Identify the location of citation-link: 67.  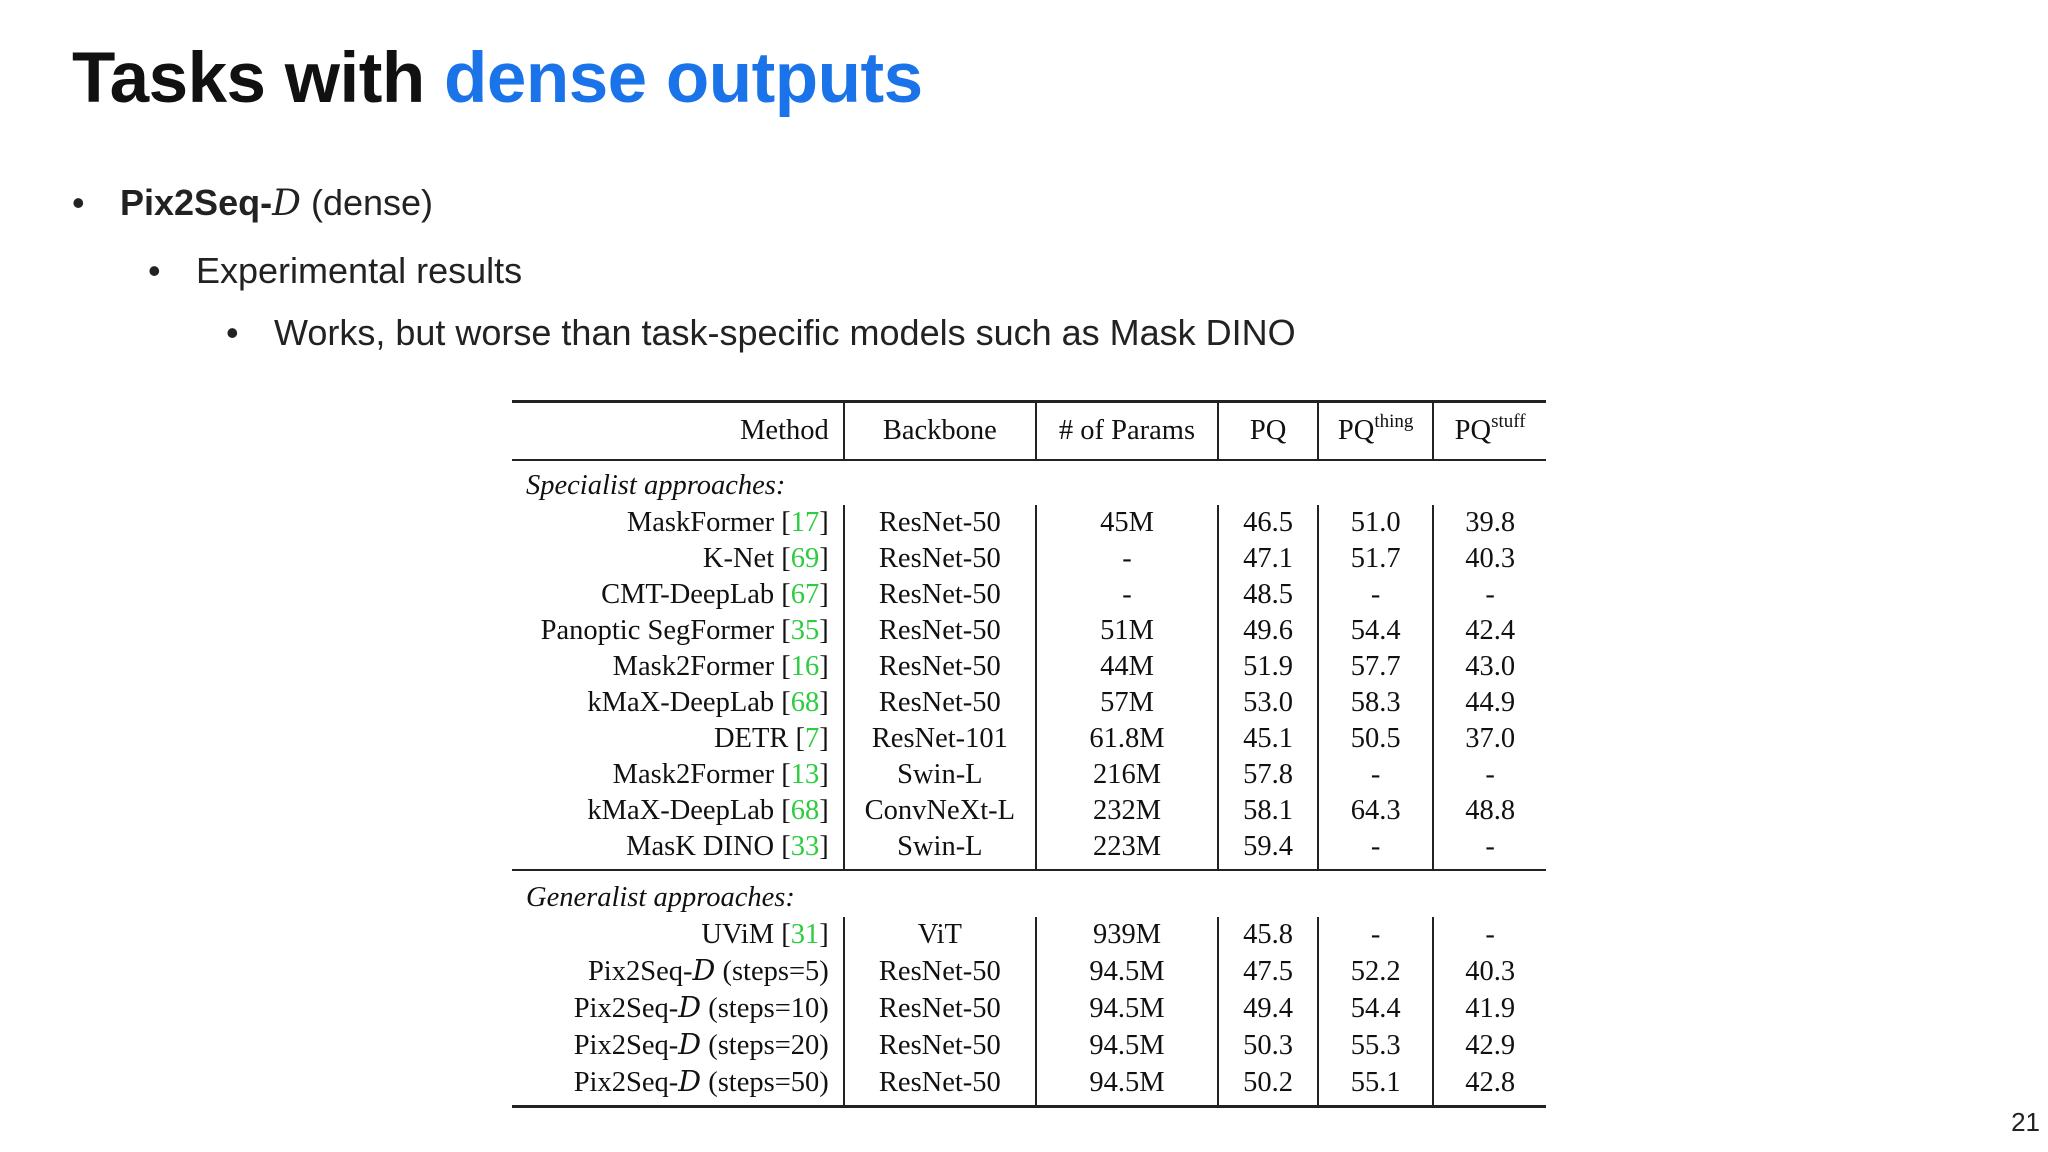
(805, 594).